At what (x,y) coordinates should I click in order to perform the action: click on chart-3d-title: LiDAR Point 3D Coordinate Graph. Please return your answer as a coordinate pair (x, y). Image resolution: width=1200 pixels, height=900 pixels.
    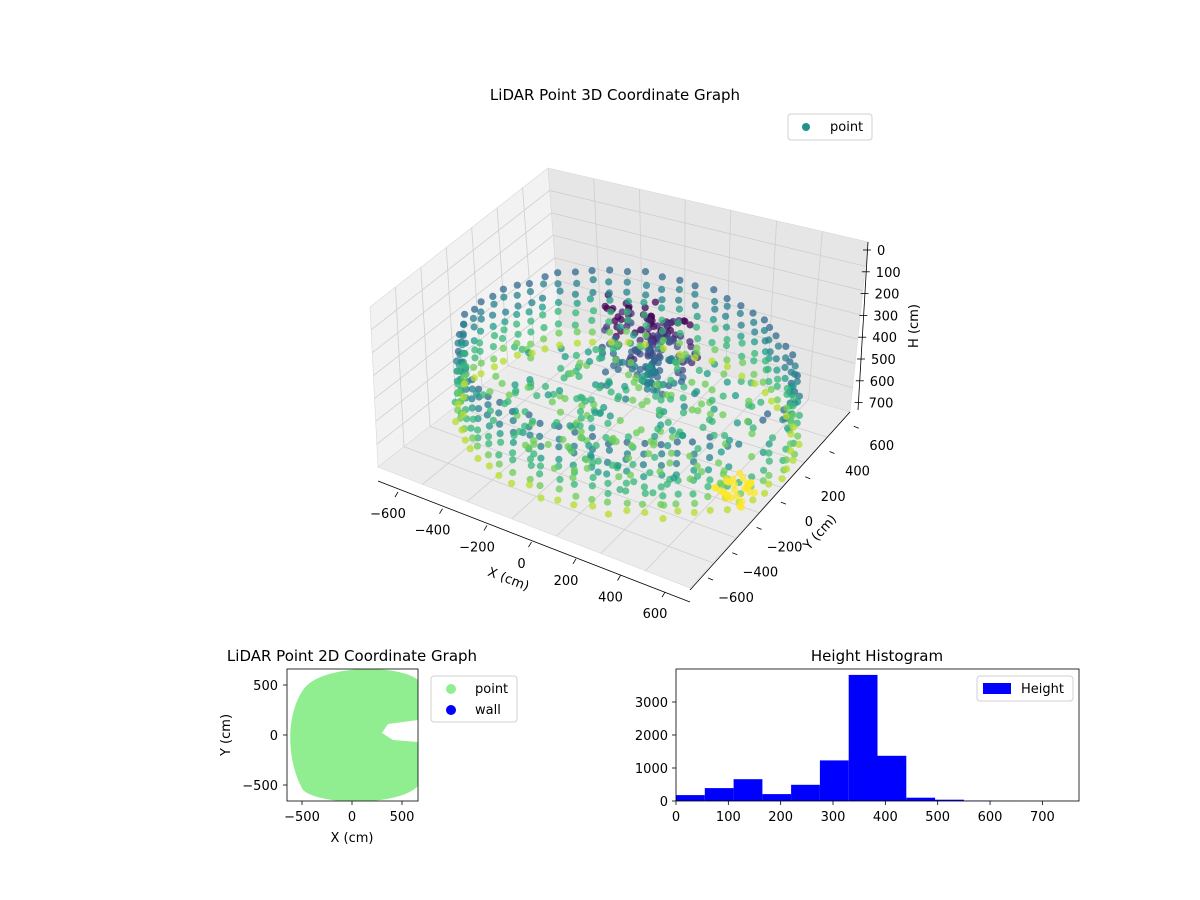
    Looking at the image, I should click on (615, 95).